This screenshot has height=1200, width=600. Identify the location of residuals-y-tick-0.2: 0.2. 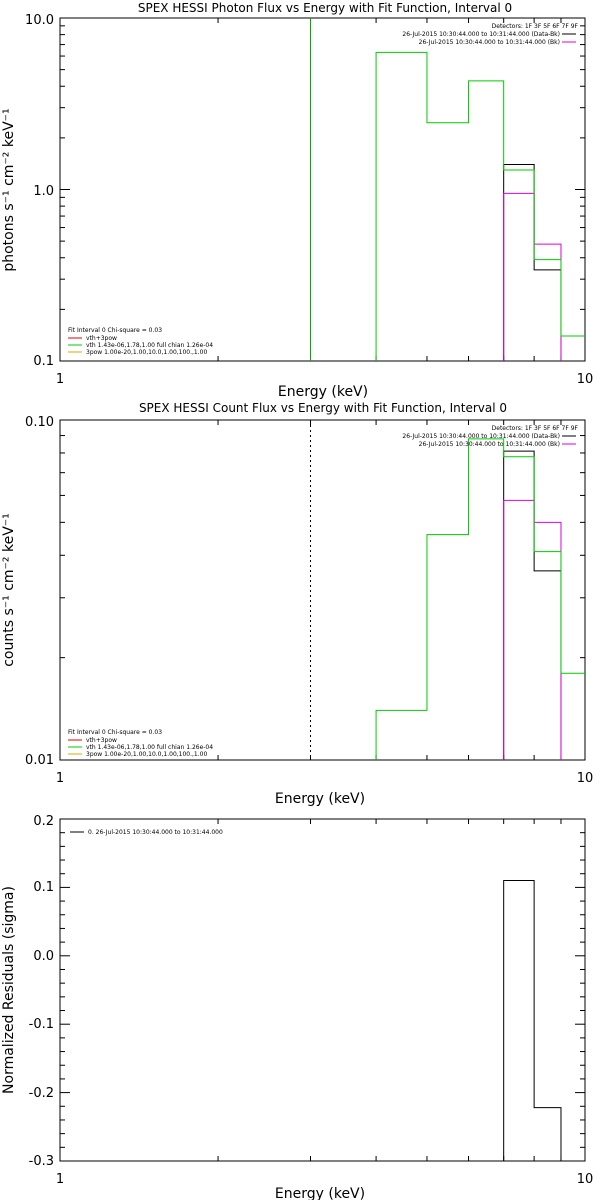
(43, 821).